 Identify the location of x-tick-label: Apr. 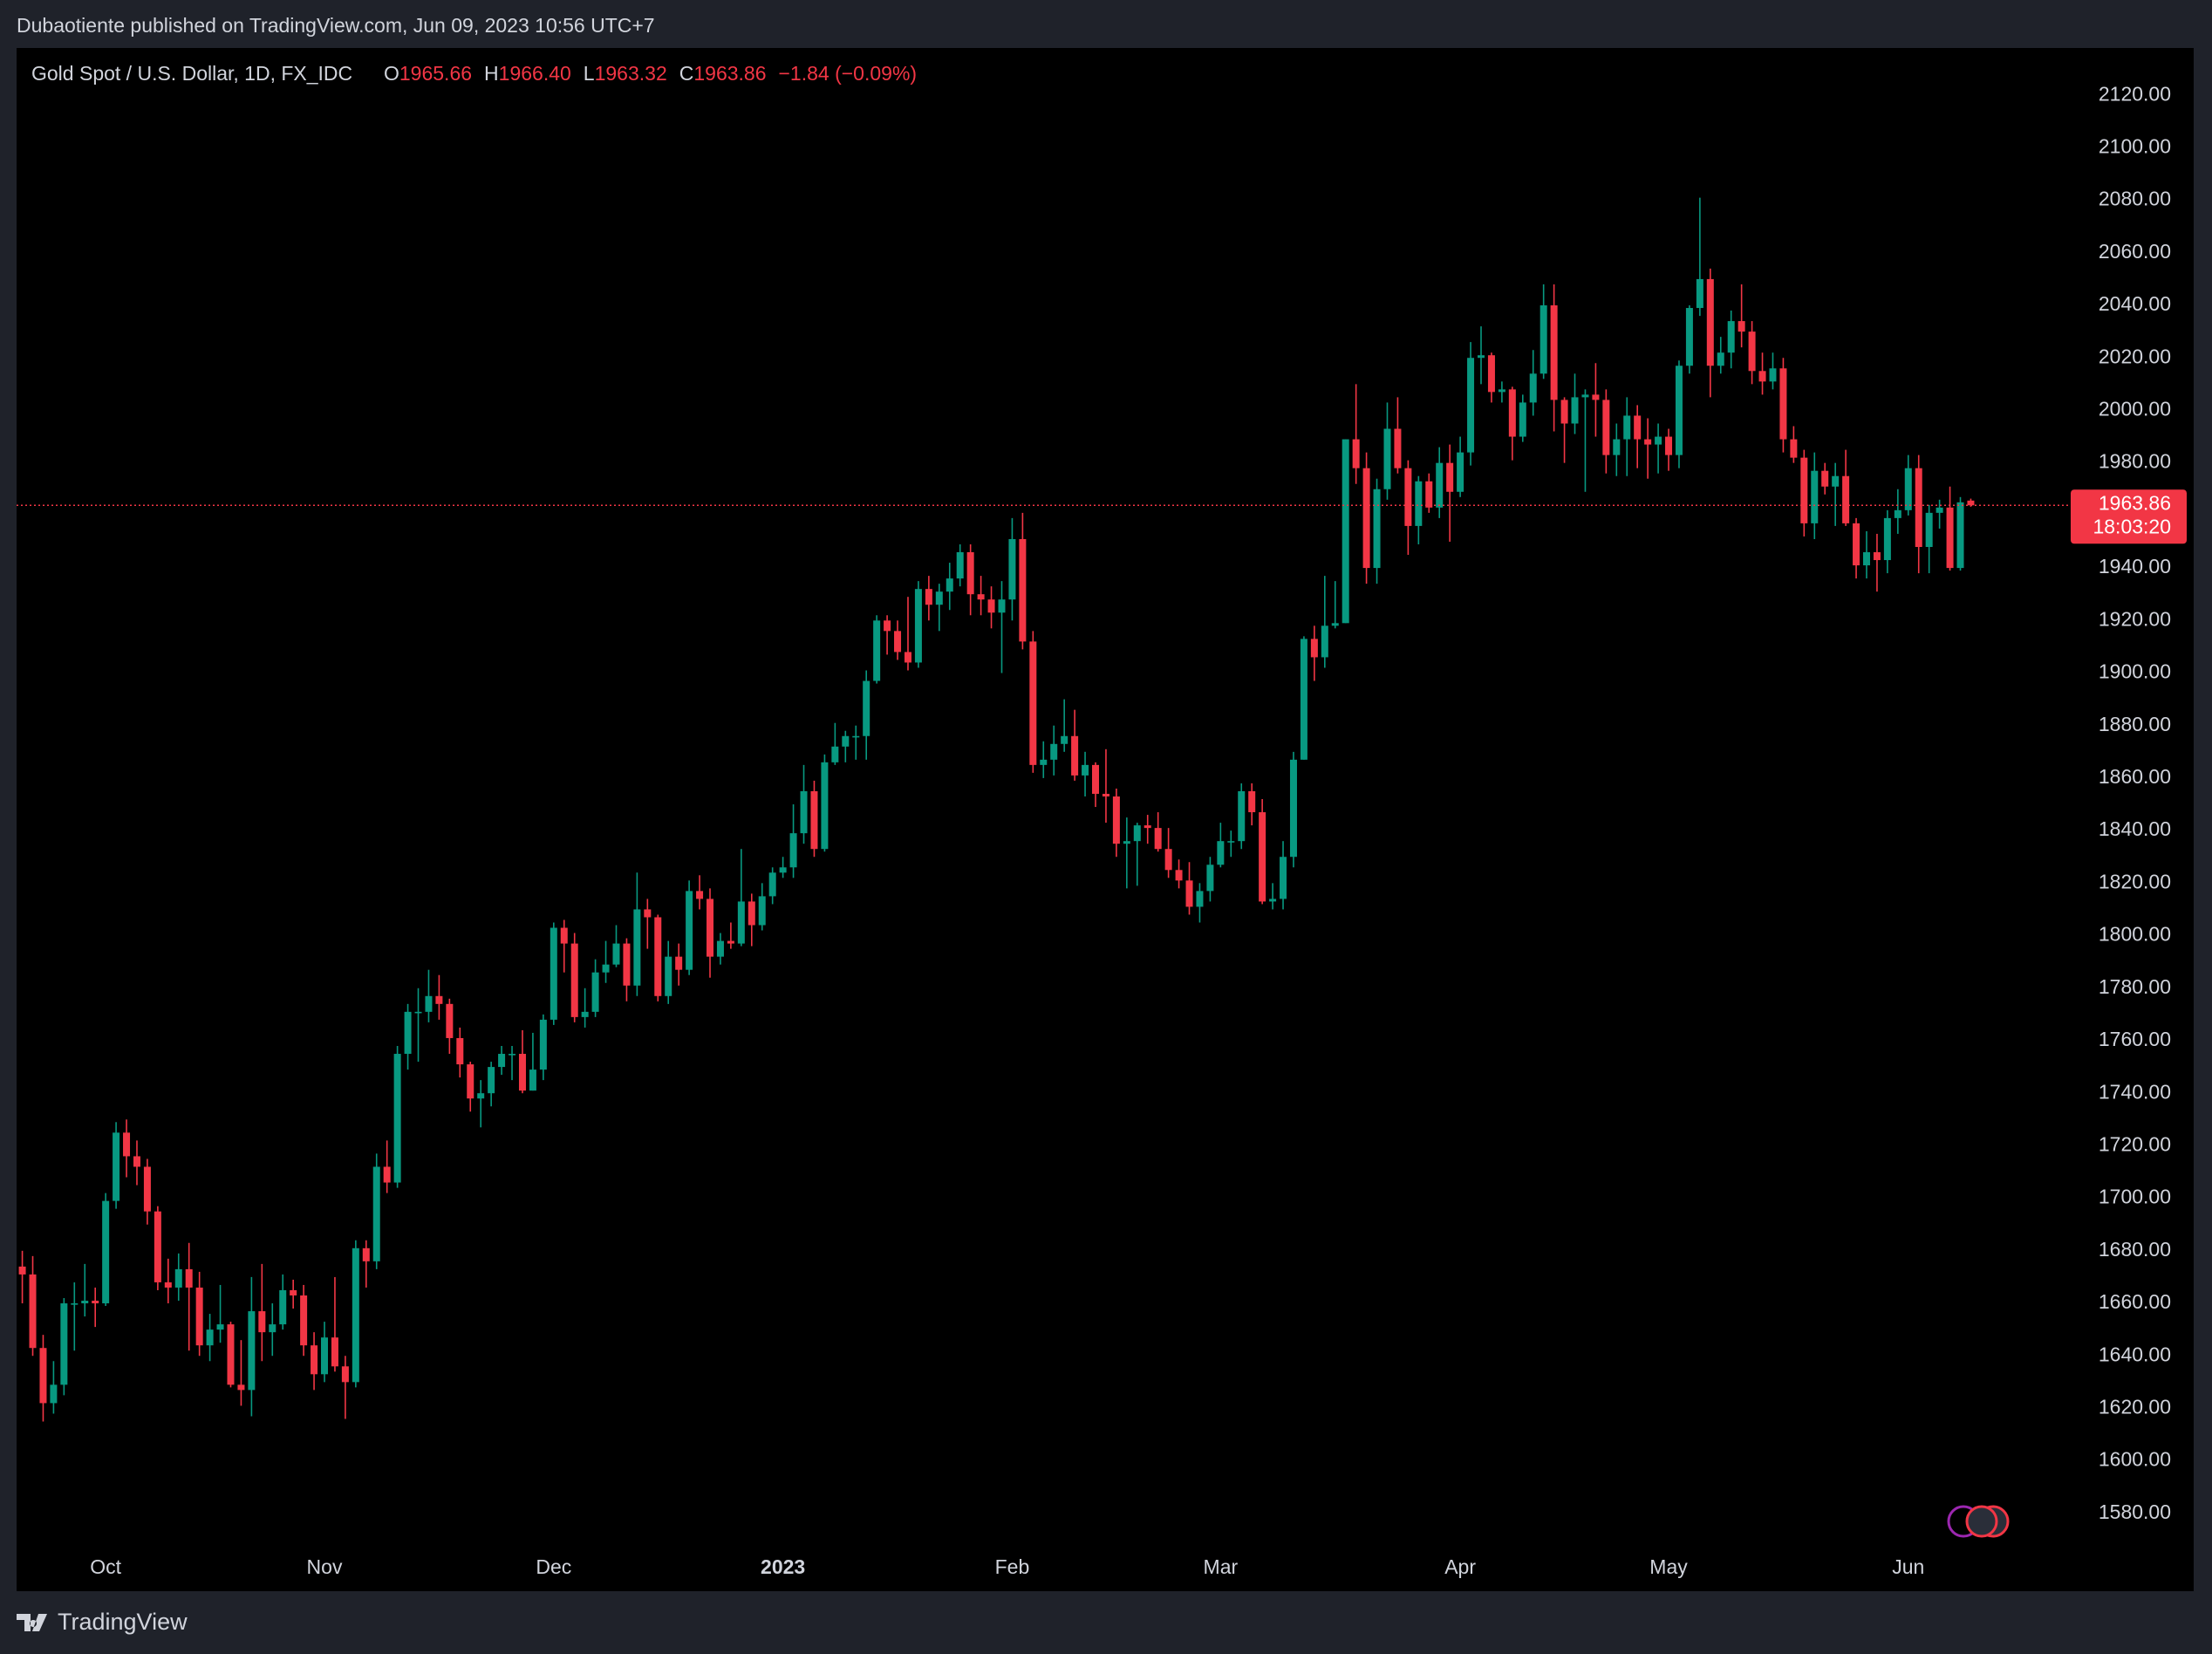
(1460, 1566).